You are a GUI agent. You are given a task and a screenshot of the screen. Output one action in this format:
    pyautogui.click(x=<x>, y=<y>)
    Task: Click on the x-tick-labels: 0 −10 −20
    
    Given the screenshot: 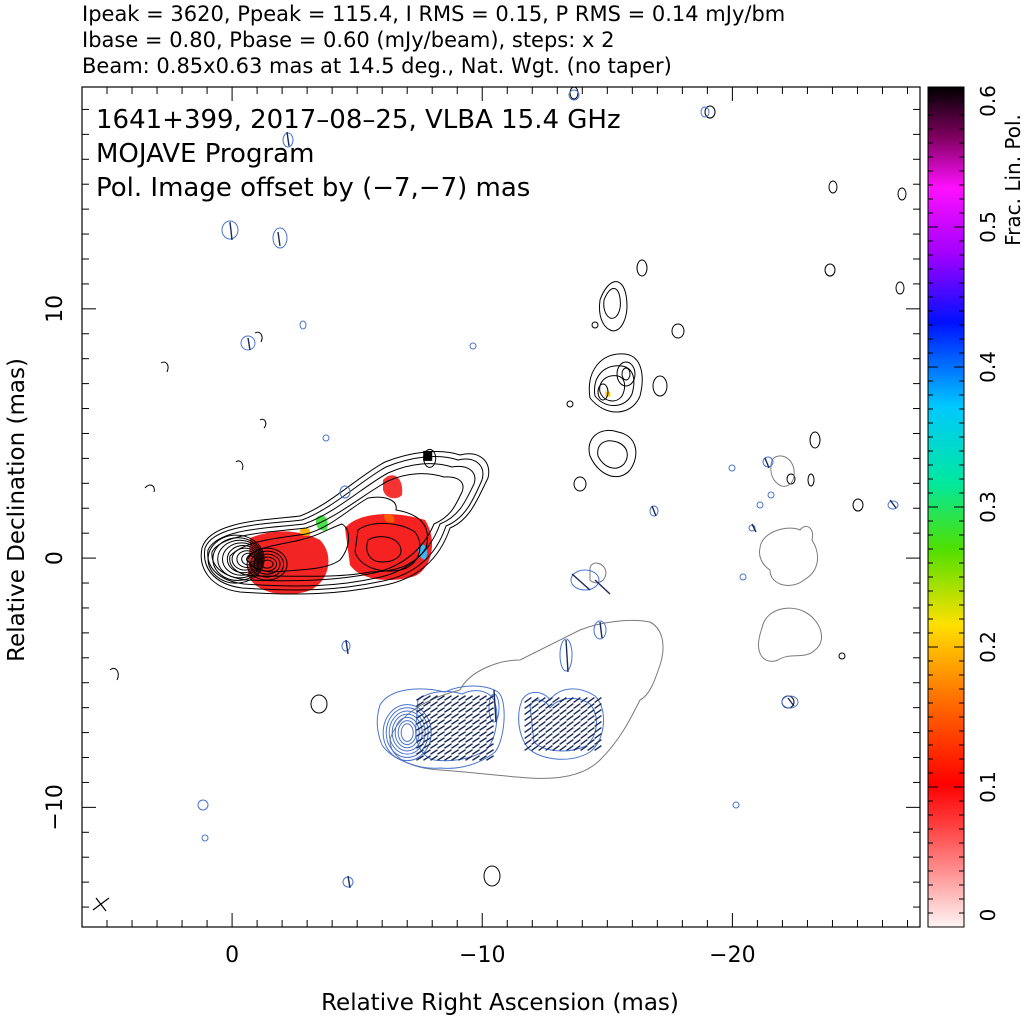 What is the action you would take?
    pyautogui.click(x=490, y=955)
    